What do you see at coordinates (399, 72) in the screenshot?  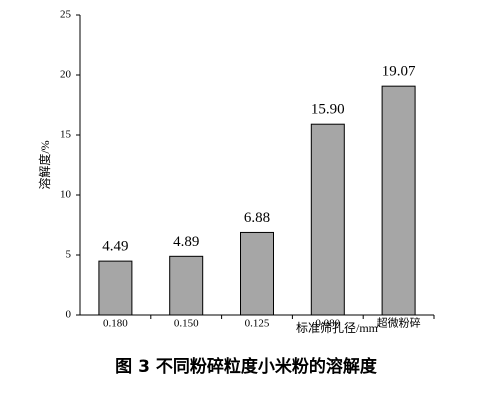 I see `data-label: 19.07` at bounding box center [399, 72].